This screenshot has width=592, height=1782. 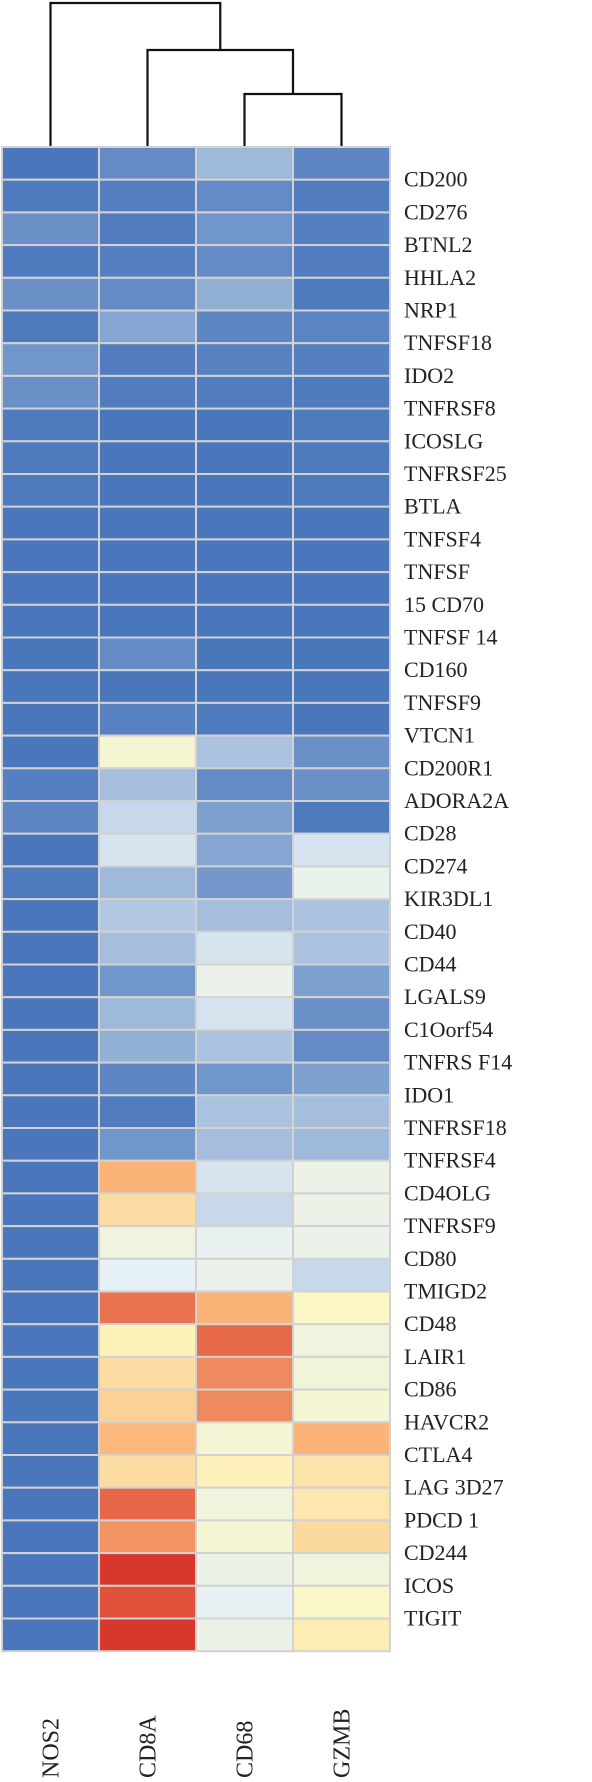 What do you see at coordinates (429, 1094) in the screenshot?
I see `row-label: IDO1` at bounding box center [429, 1094].